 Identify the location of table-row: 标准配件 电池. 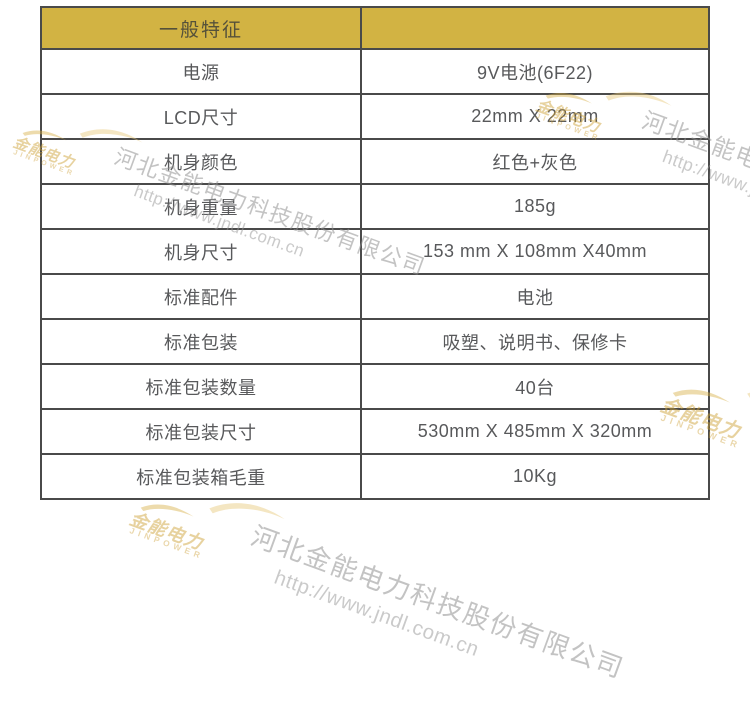
(375, 296).